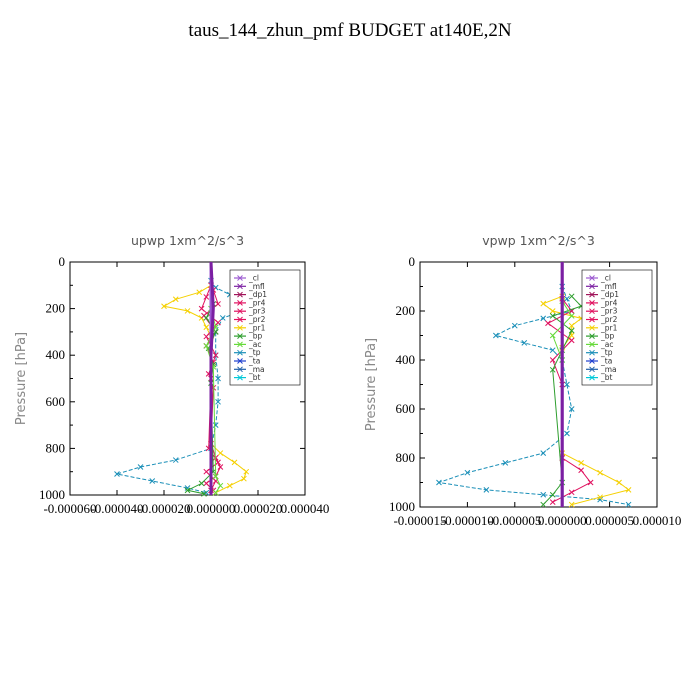 The height and width of the screenshot is (700, 700). Describe the element at coordinates (211, 508) in the screenshot. I see `plot1-xtick-label: 0.000000` at that location.